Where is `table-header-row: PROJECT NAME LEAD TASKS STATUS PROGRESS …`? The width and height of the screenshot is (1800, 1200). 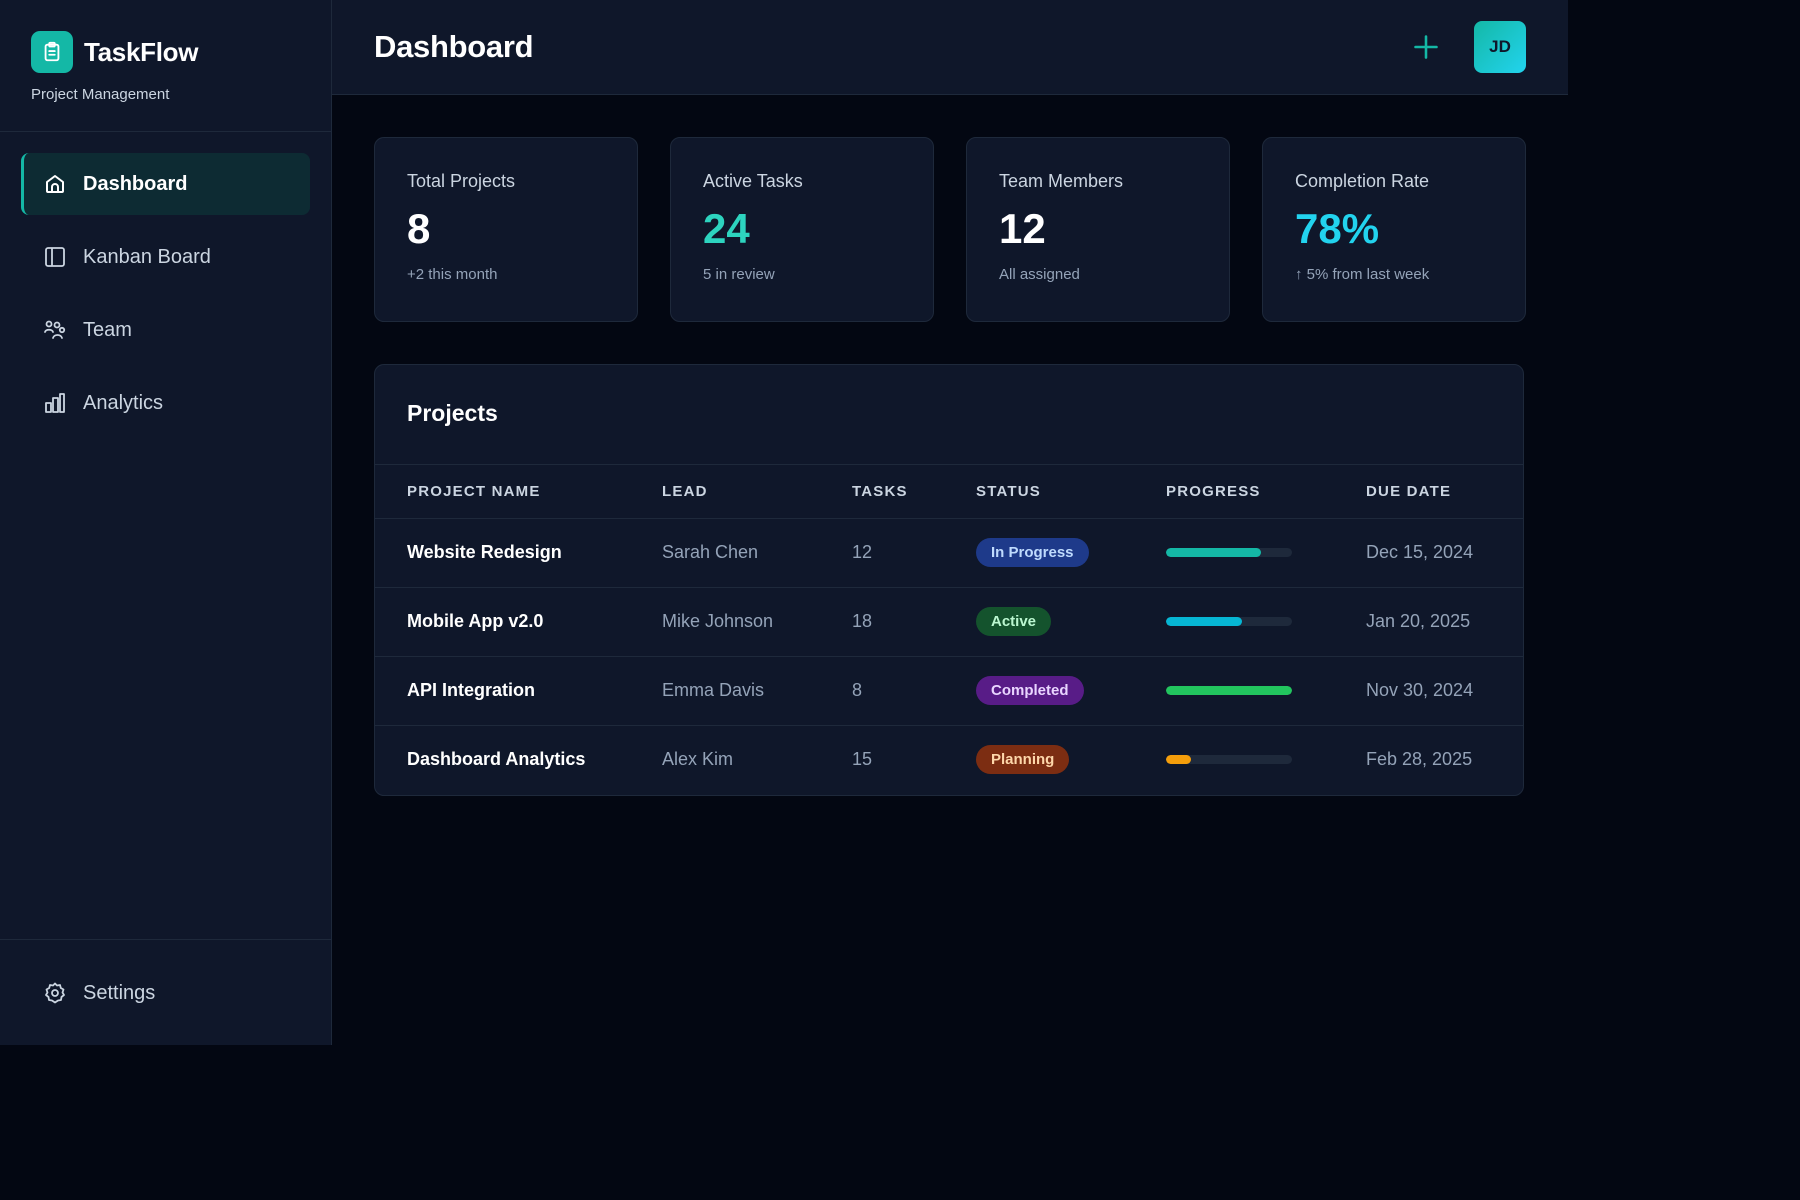 table-header-row: PROJECT NAME LEAD TASKS STATUS PROGRESS … is located at coordinates (949, 492).